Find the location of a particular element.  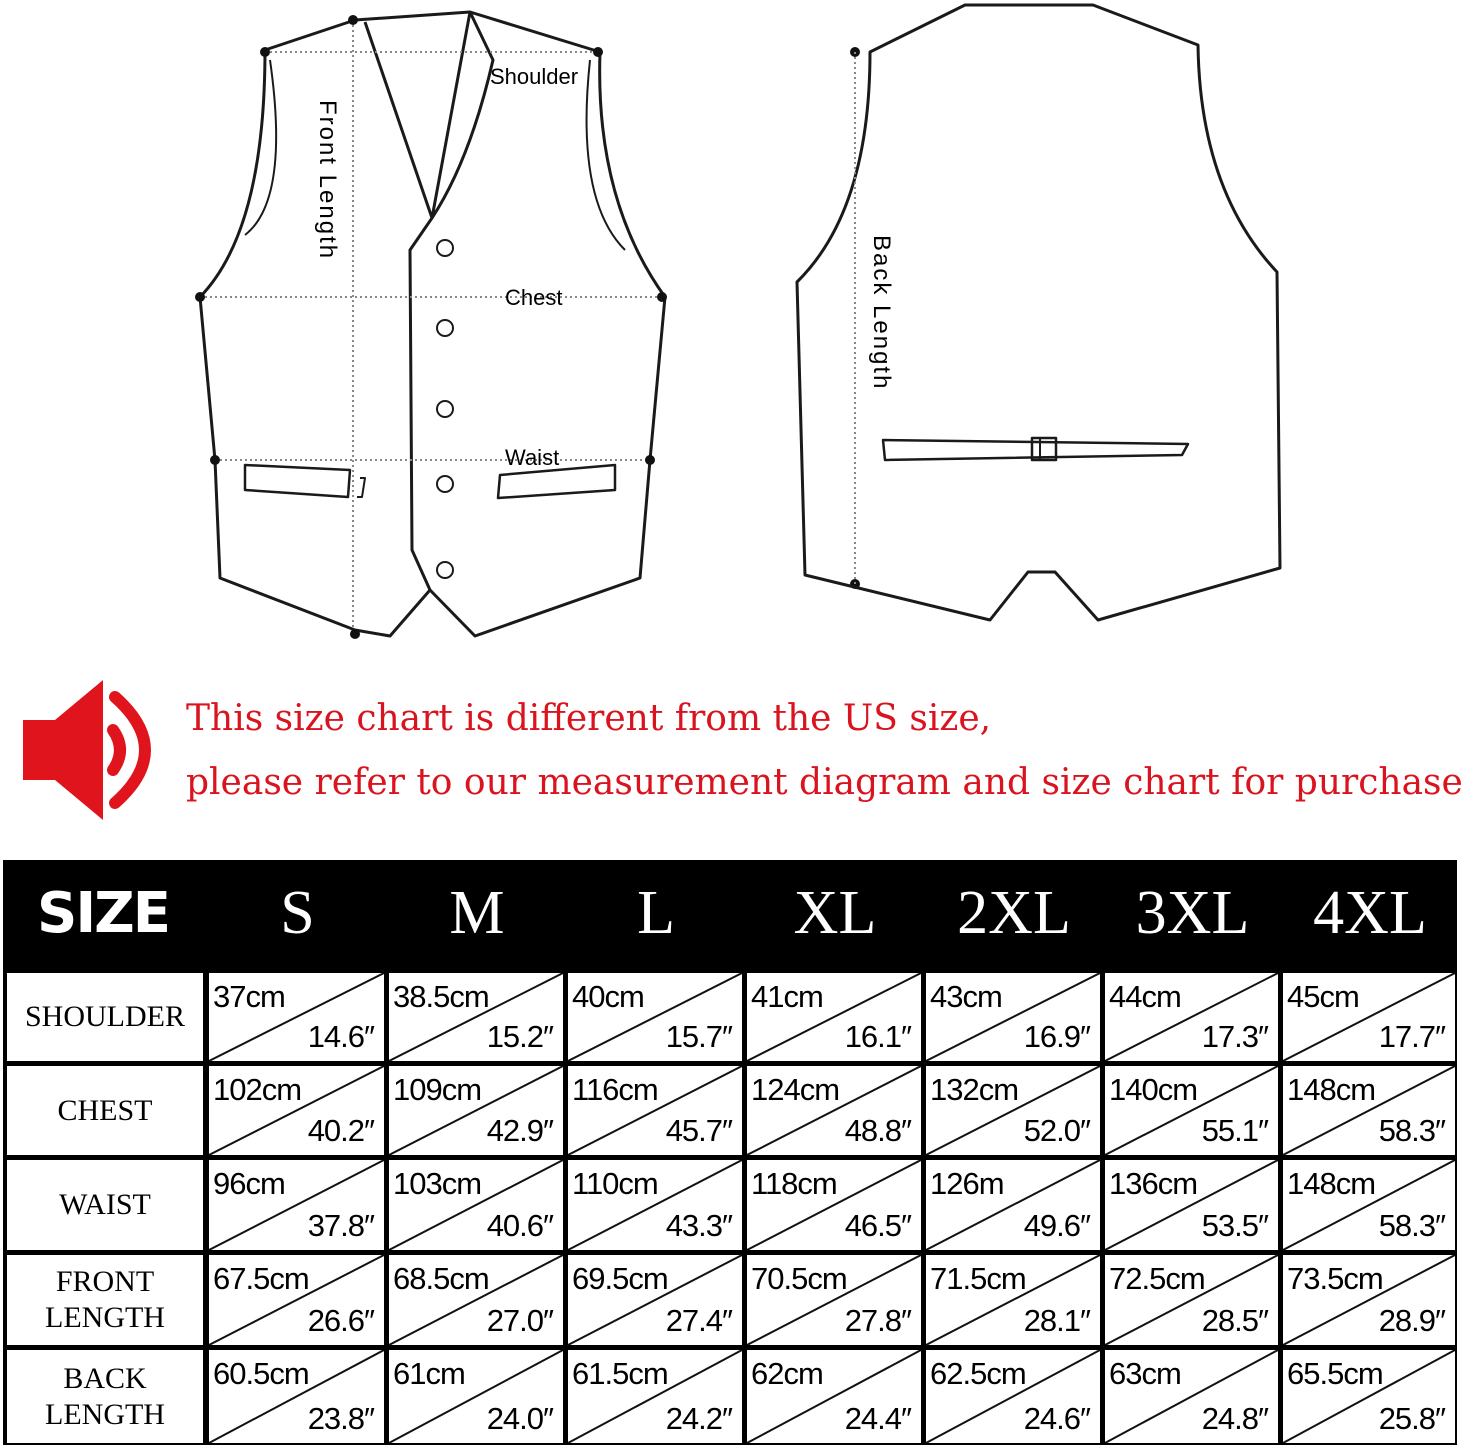

back-vest is located at coordinates (1038, 312).